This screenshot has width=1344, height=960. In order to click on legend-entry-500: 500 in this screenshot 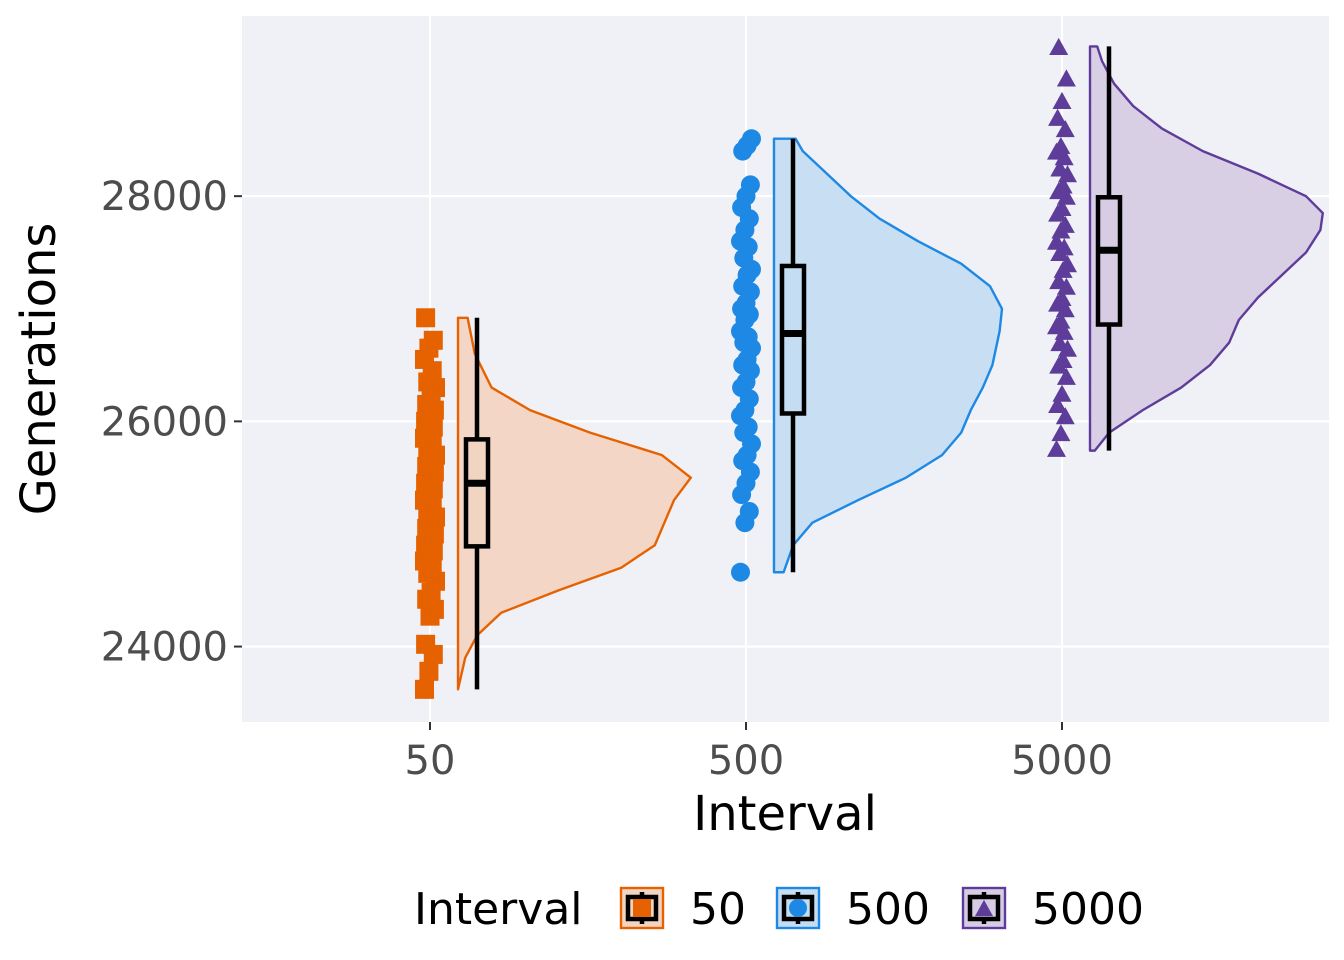, I will do `click(852, 909)`.